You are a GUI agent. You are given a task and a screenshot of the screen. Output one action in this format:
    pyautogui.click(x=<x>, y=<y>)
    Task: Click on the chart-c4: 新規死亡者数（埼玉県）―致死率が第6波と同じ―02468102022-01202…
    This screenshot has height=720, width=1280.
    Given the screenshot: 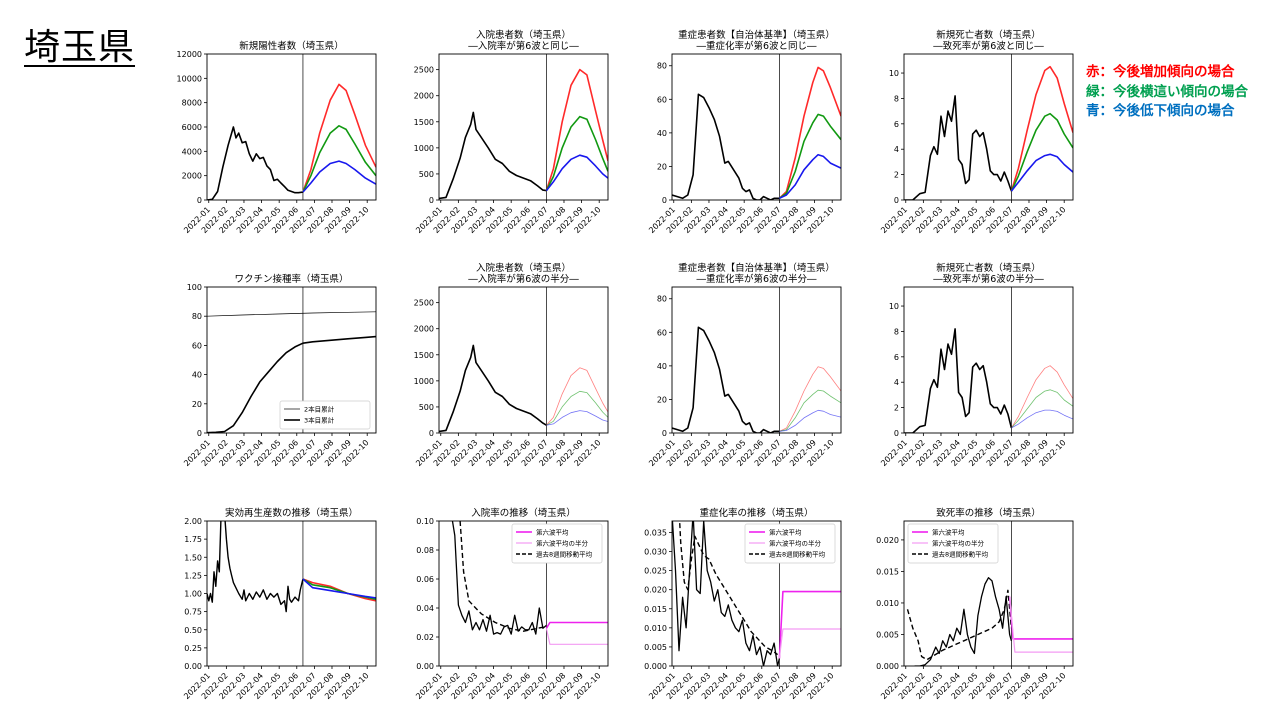 What is the action you would take?
    pyautogui.click(x=976, y=132)
    